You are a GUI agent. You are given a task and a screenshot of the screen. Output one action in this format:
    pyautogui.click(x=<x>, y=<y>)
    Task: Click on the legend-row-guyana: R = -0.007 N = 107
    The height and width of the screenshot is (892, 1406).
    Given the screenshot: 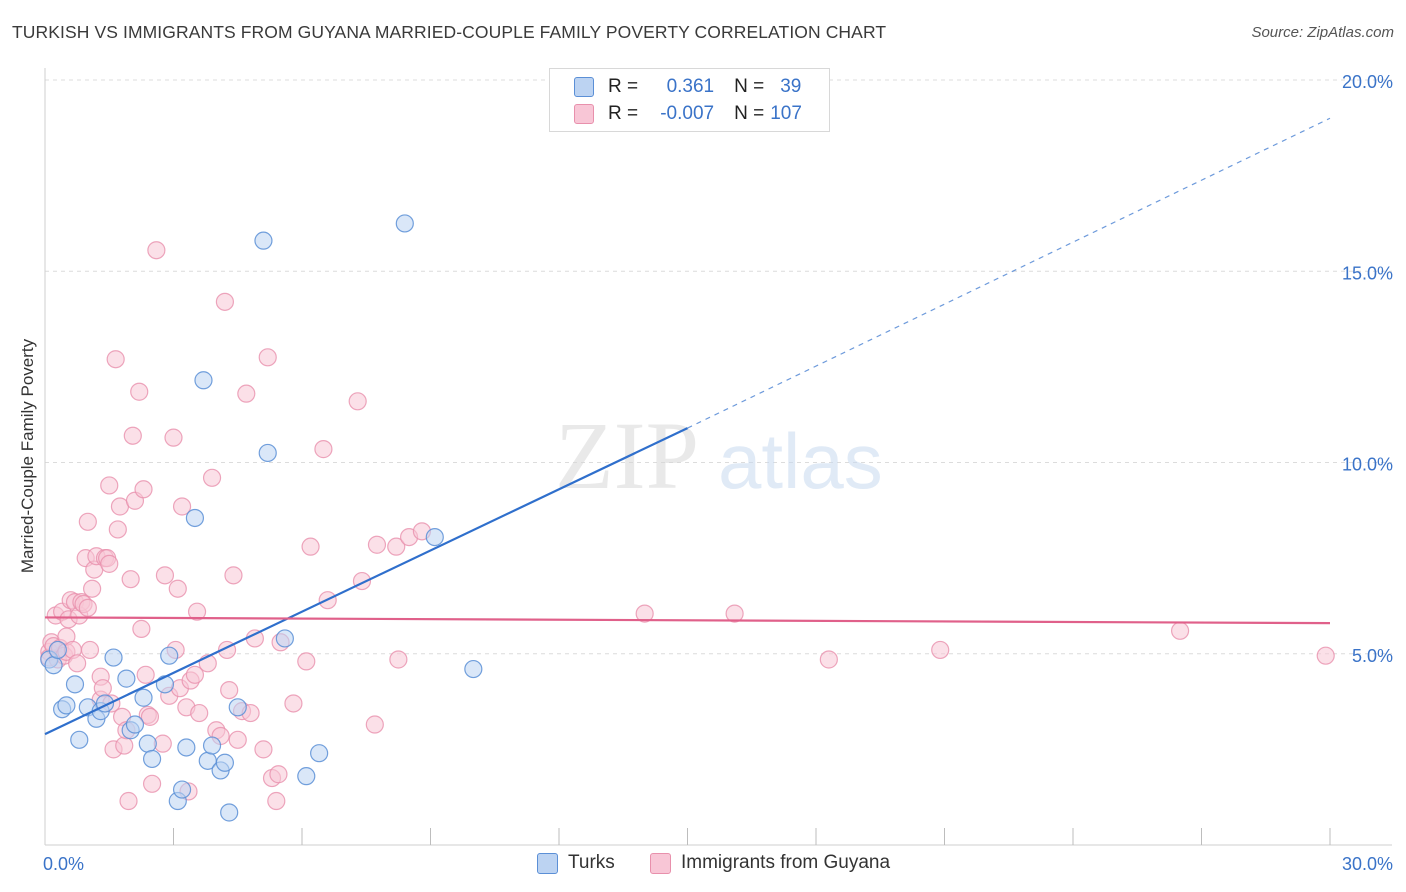 What is the action you would take?
    pyautogui.click(x=688, y=114)
    